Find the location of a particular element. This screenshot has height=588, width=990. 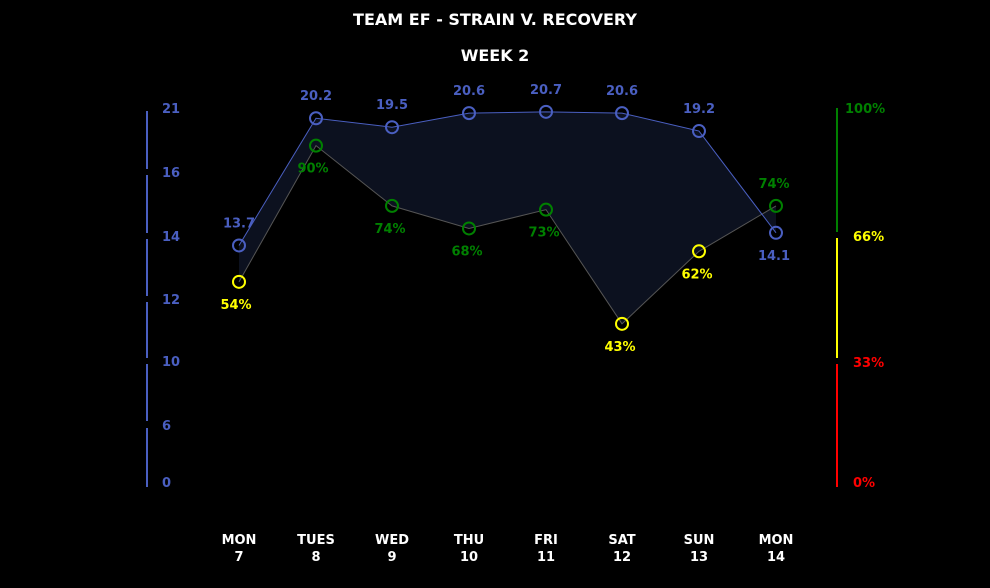

right-axis-tick-label: 66% is located at coordinates (868, 237).